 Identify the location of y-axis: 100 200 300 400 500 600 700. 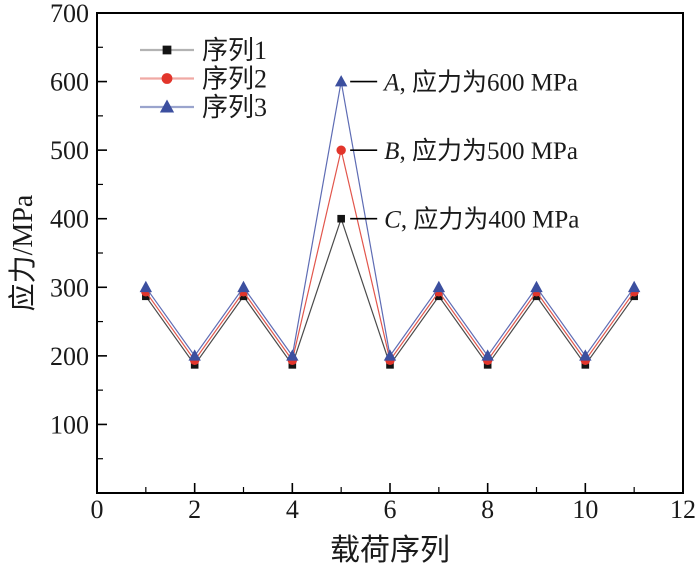
(78, 230).